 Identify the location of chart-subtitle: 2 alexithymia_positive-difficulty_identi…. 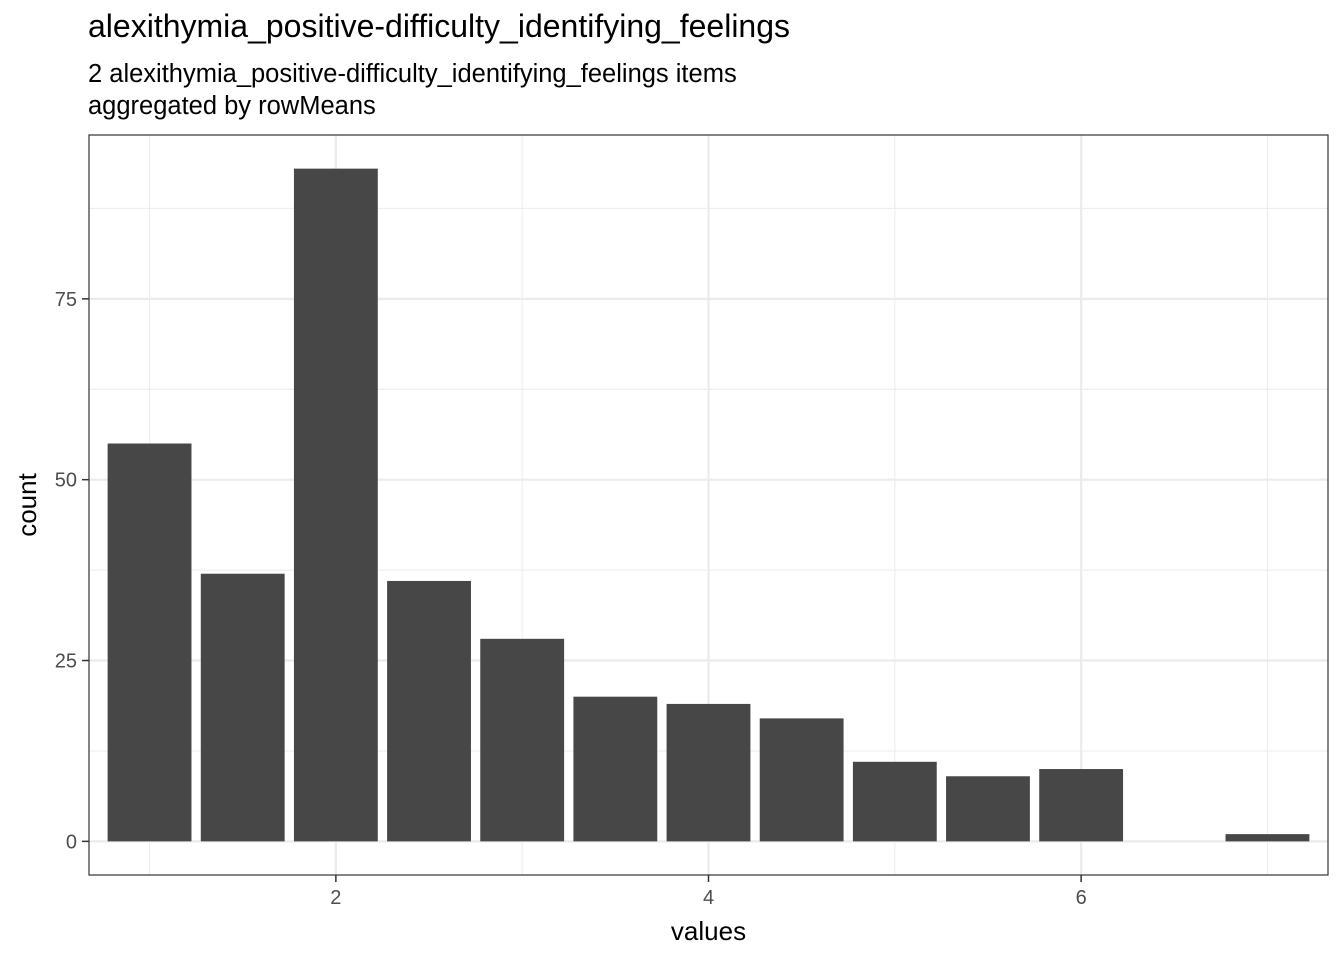
(412, 90).